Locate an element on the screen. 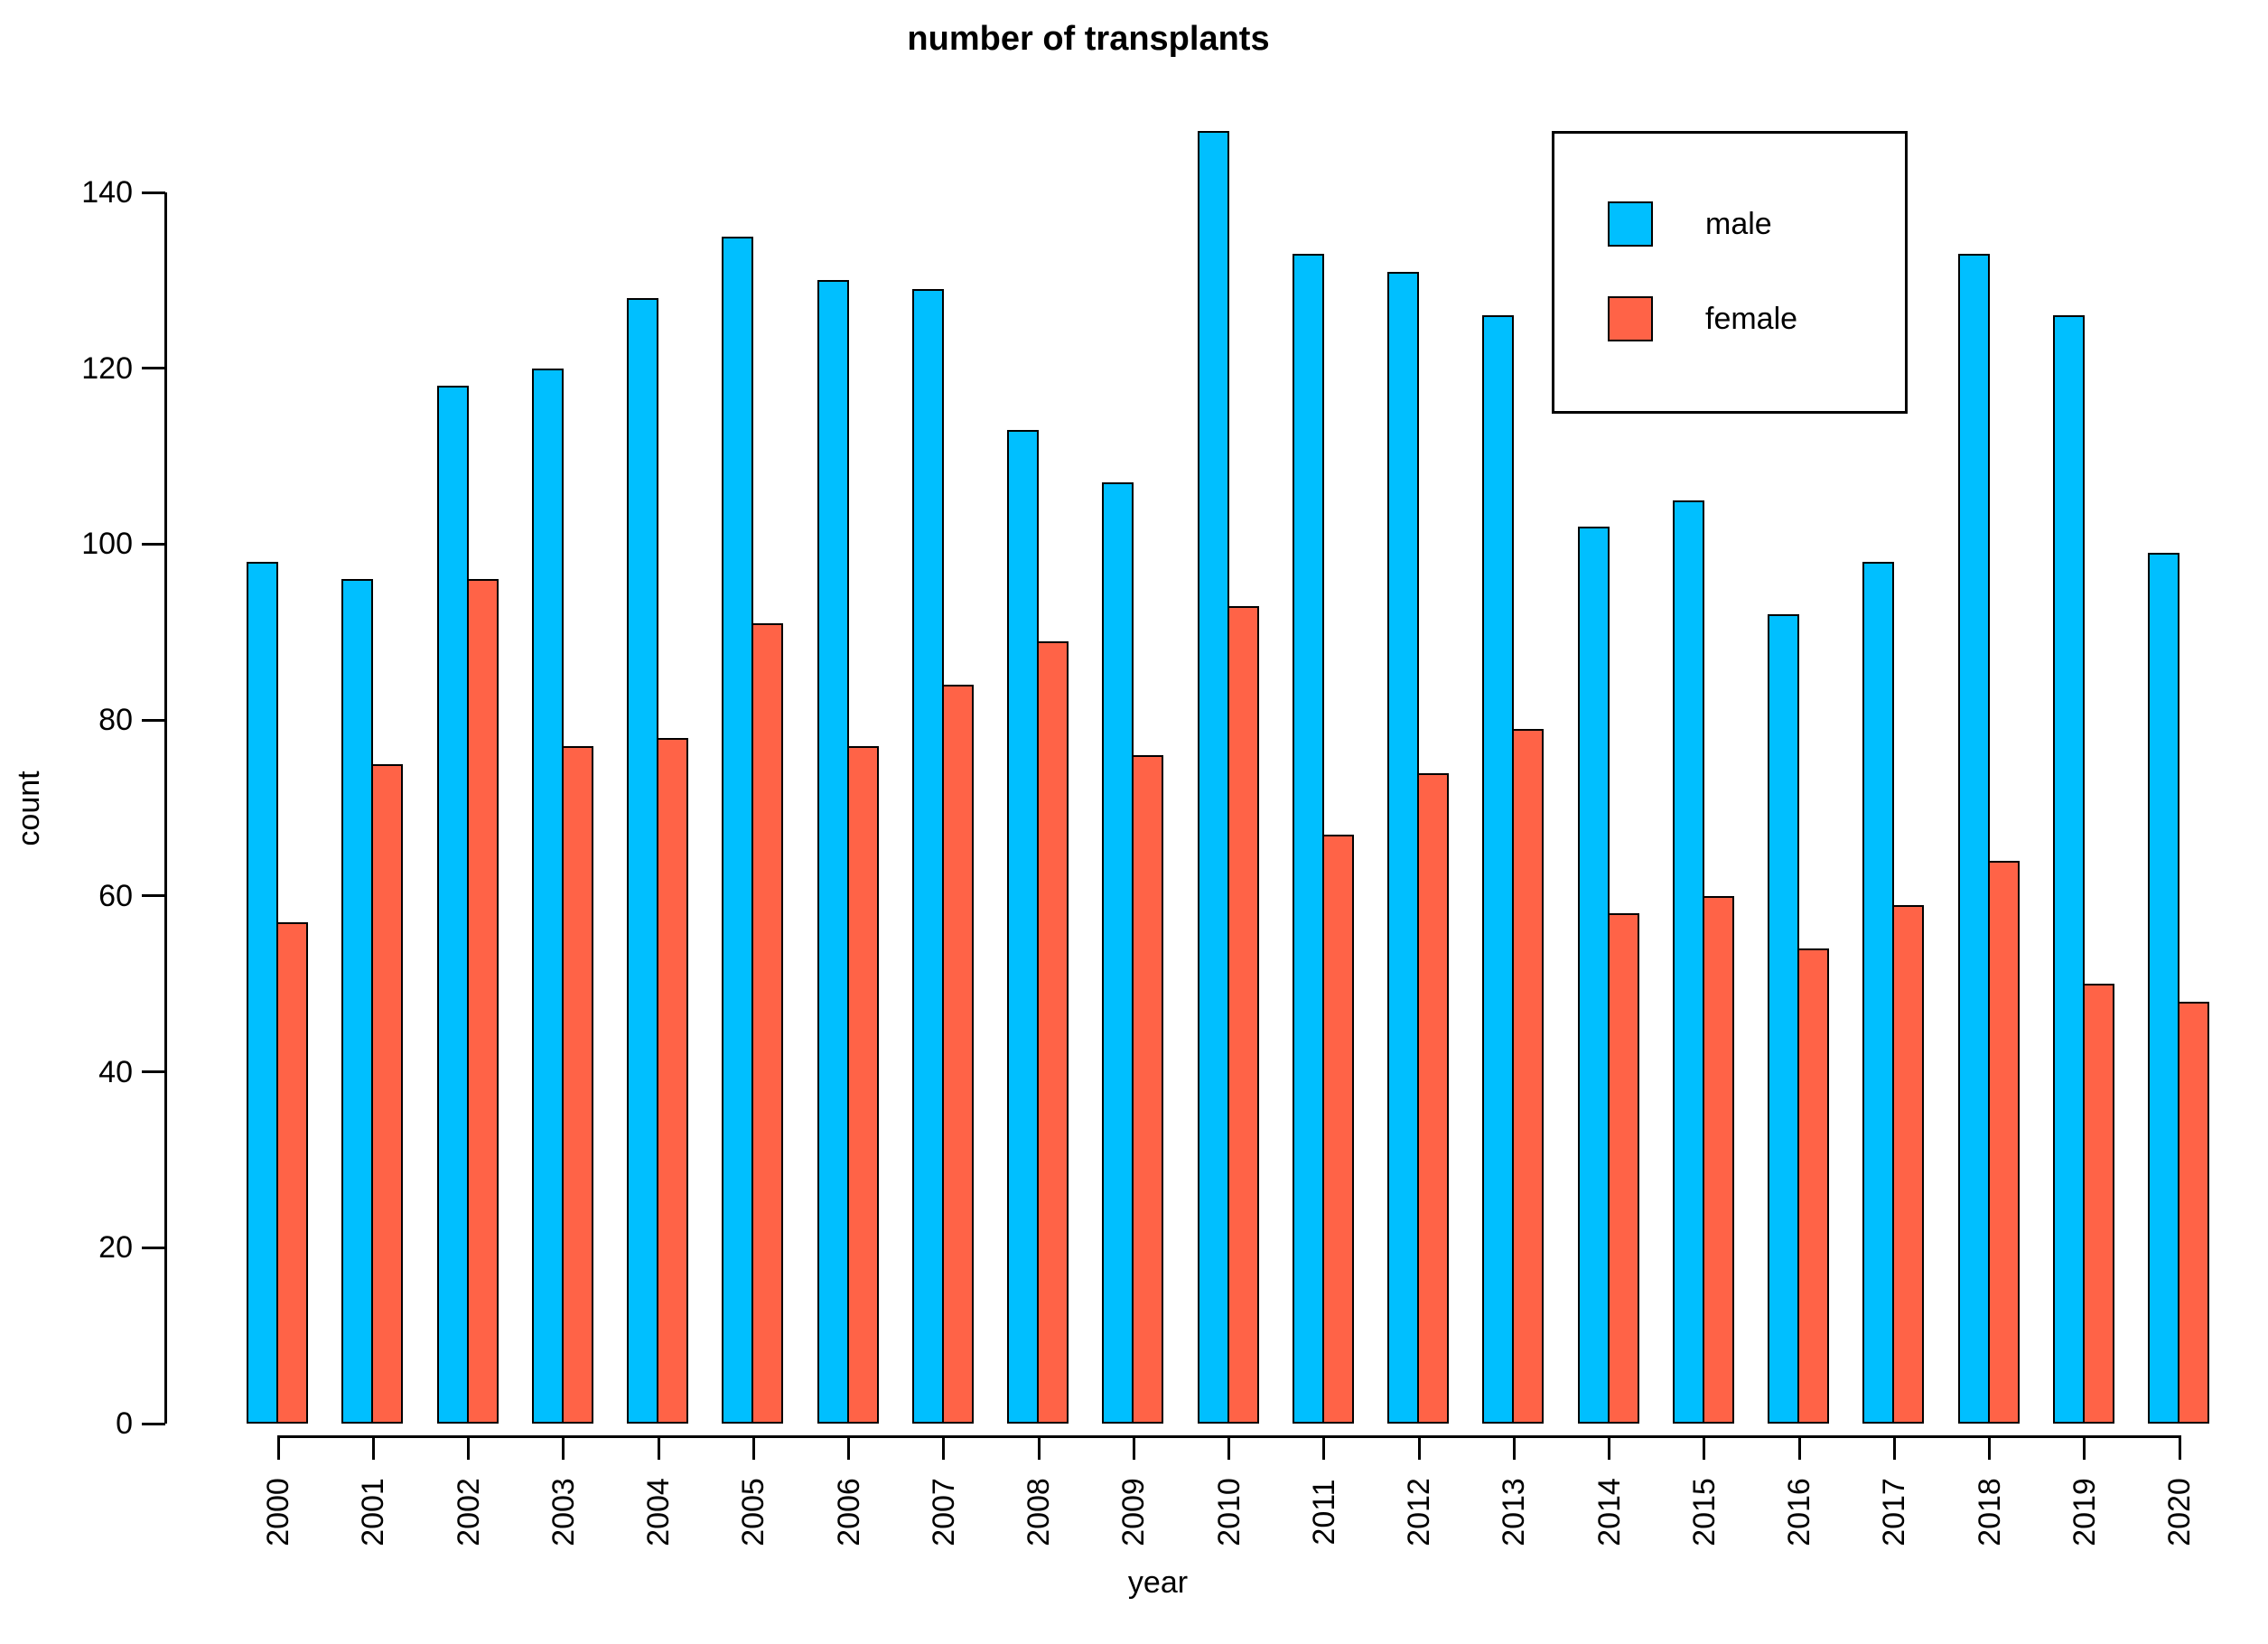  bar-female-2007 is located at coordinates (957, 1054).